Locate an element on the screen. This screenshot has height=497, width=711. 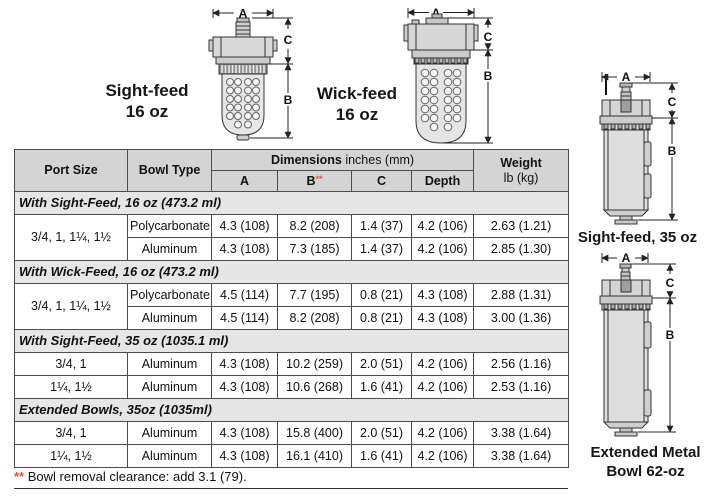
cell-weight: 3.00 (1.36) is located at coordinates (521, 318).